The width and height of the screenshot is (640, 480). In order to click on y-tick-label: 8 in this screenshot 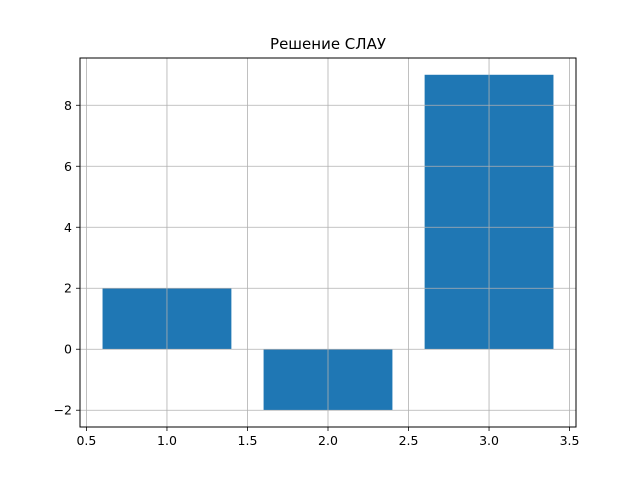, I will do `click(68, 105)`.